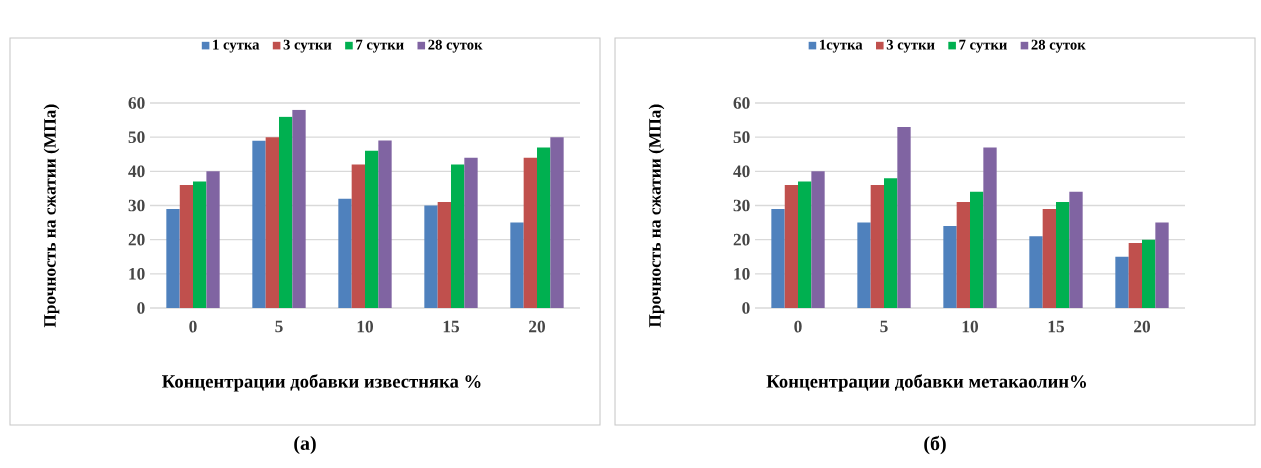 The image size is (1261, 468). Describe the element at coordinates (841, 46) in the screenshot. I see `legend-label: 1сутка` at that location.